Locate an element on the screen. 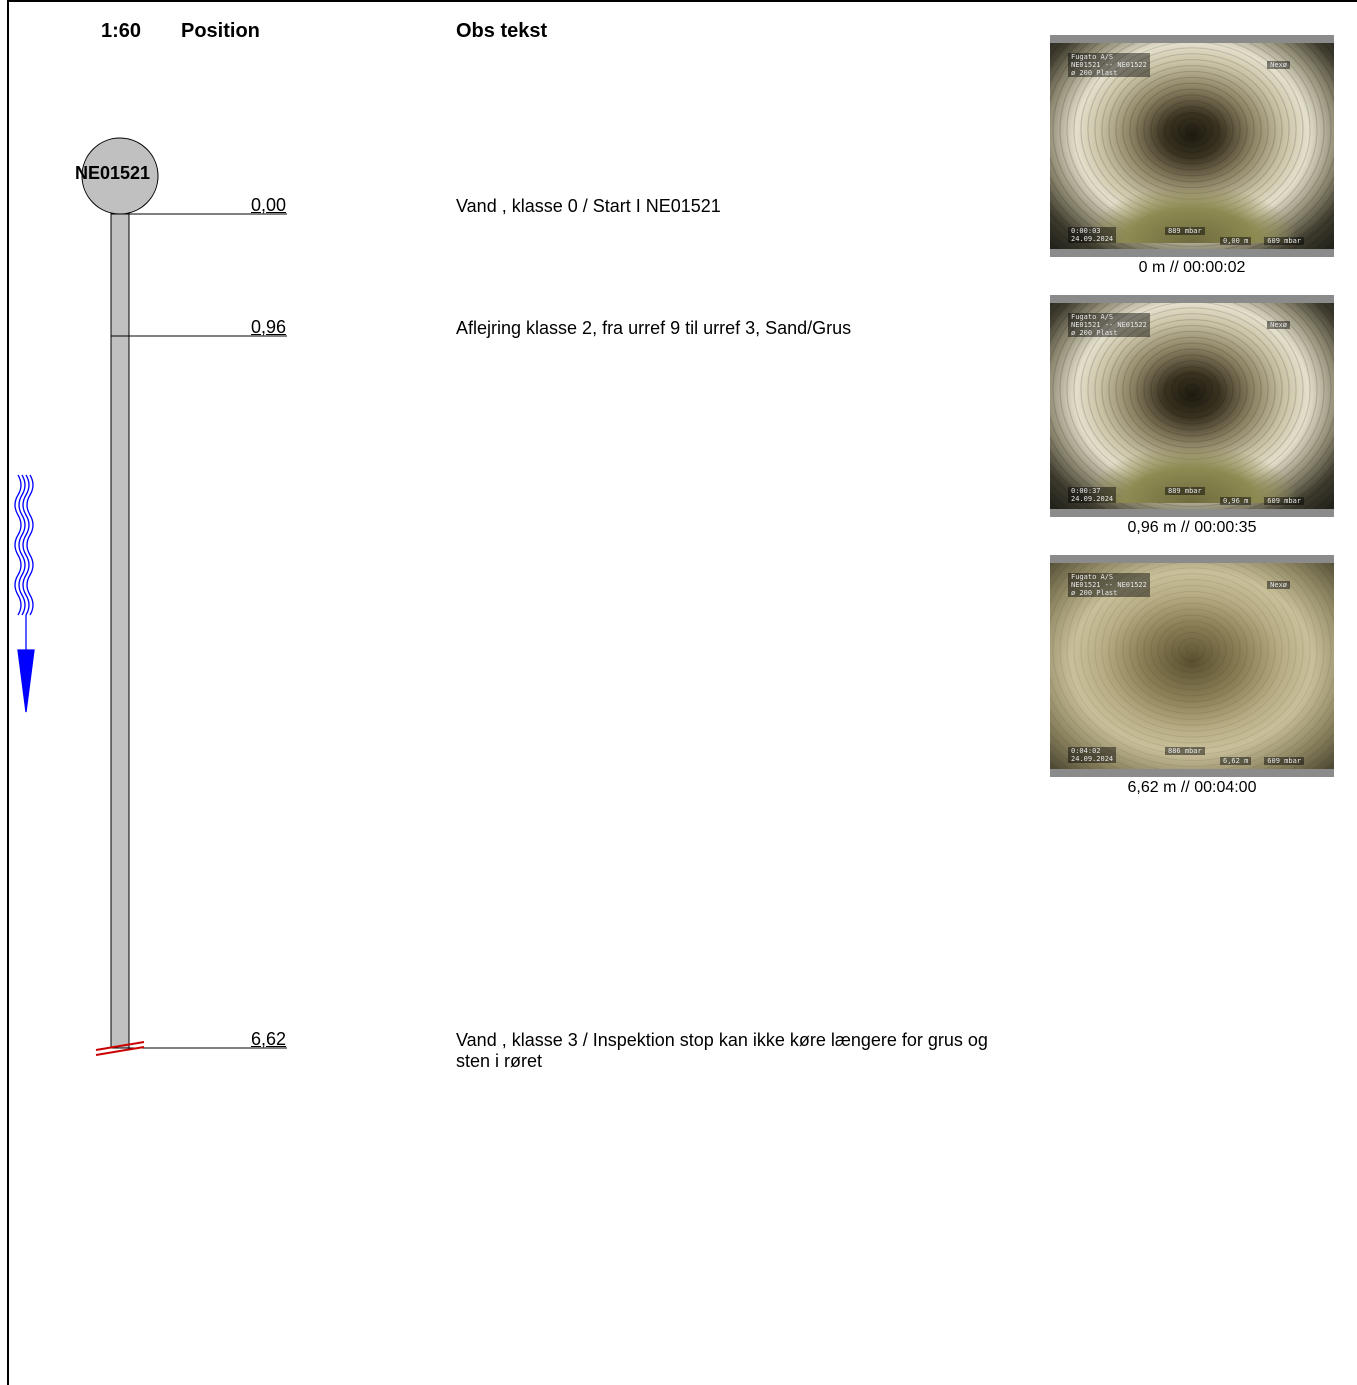 The image size is (1357, 1385). photo-overlay-time: 0:04:02 24.09.2024 is located at coordinates (1092, 755).